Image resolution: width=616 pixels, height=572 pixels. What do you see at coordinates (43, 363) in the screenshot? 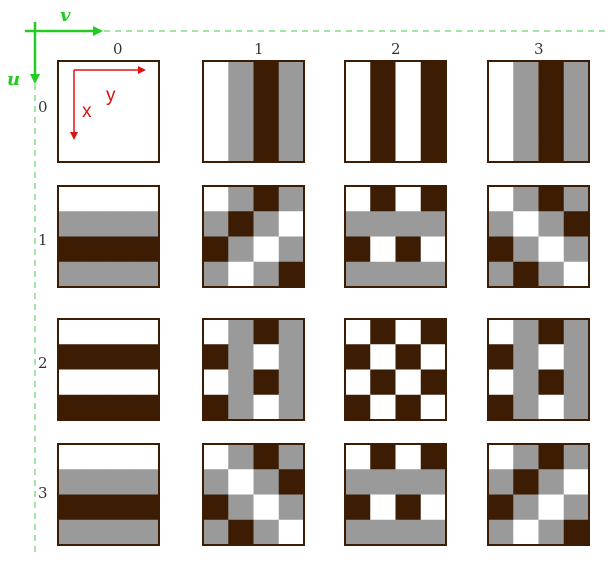
I see `row-label-2: 2` at bounding box center [43, 363].